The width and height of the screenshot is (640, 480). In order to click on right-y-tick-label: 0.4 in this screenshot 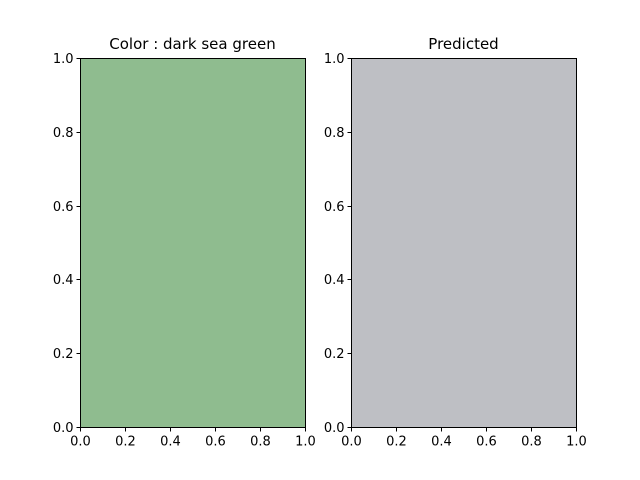, I will do `click(334, 280)`.